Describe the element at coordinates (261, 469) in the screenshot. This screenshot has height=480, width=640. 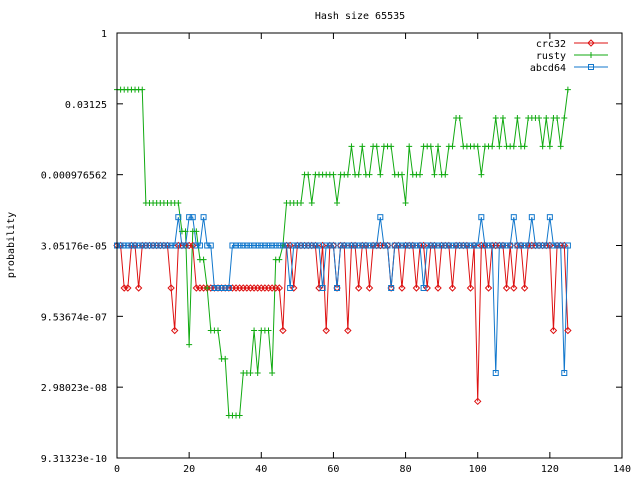
I see `x-tick-label: 40` at that location.